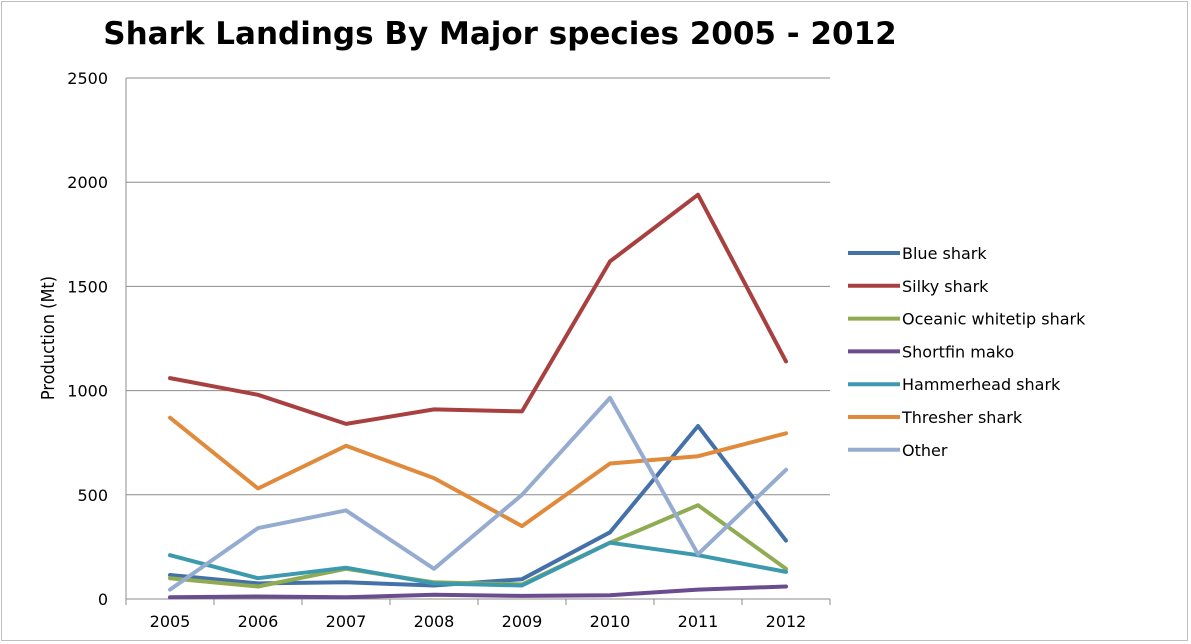 The image size is (1191, 644). I want to click on series-line-shortfin-mako, so click(478, 592).